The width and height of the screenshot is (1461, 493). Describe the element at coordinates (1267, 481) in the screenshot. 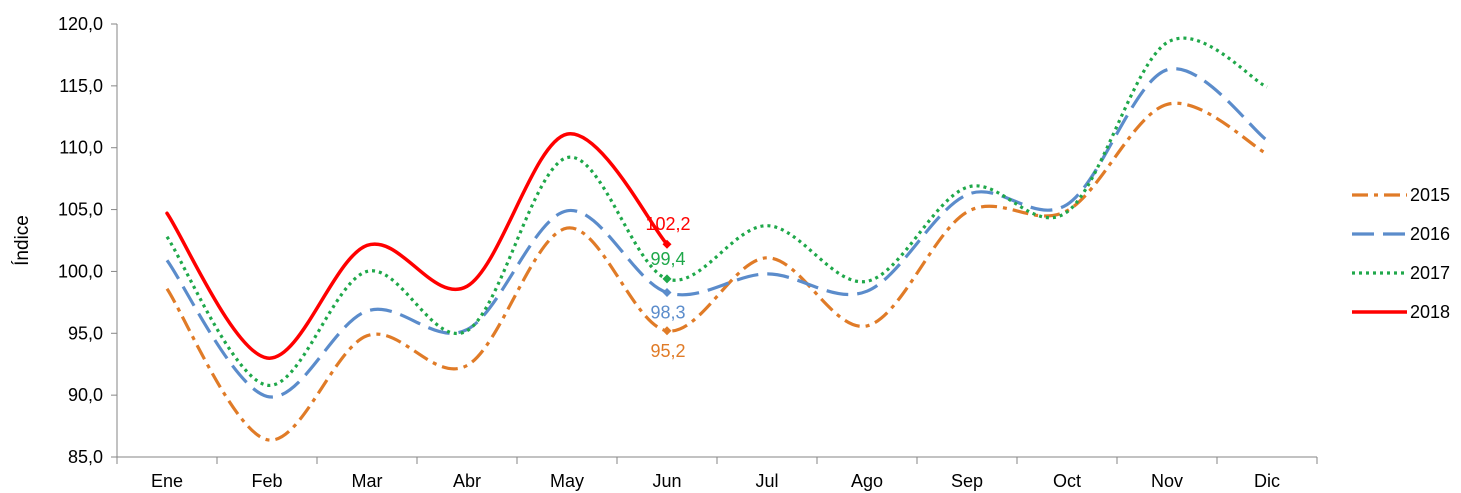

I see `x-tick-label: Dic` at that location.